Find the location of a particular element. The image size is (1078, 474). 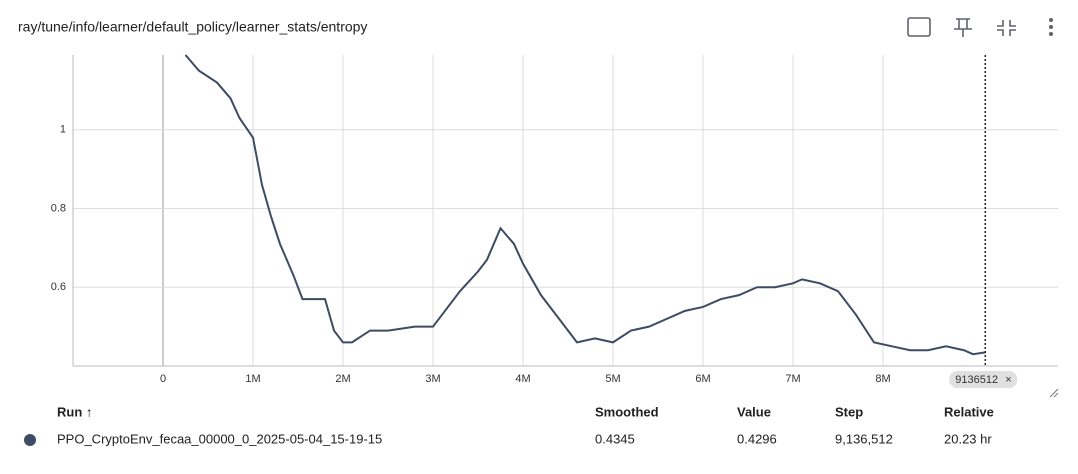

step-chip-close: × is located at coordinates (1008, 380).